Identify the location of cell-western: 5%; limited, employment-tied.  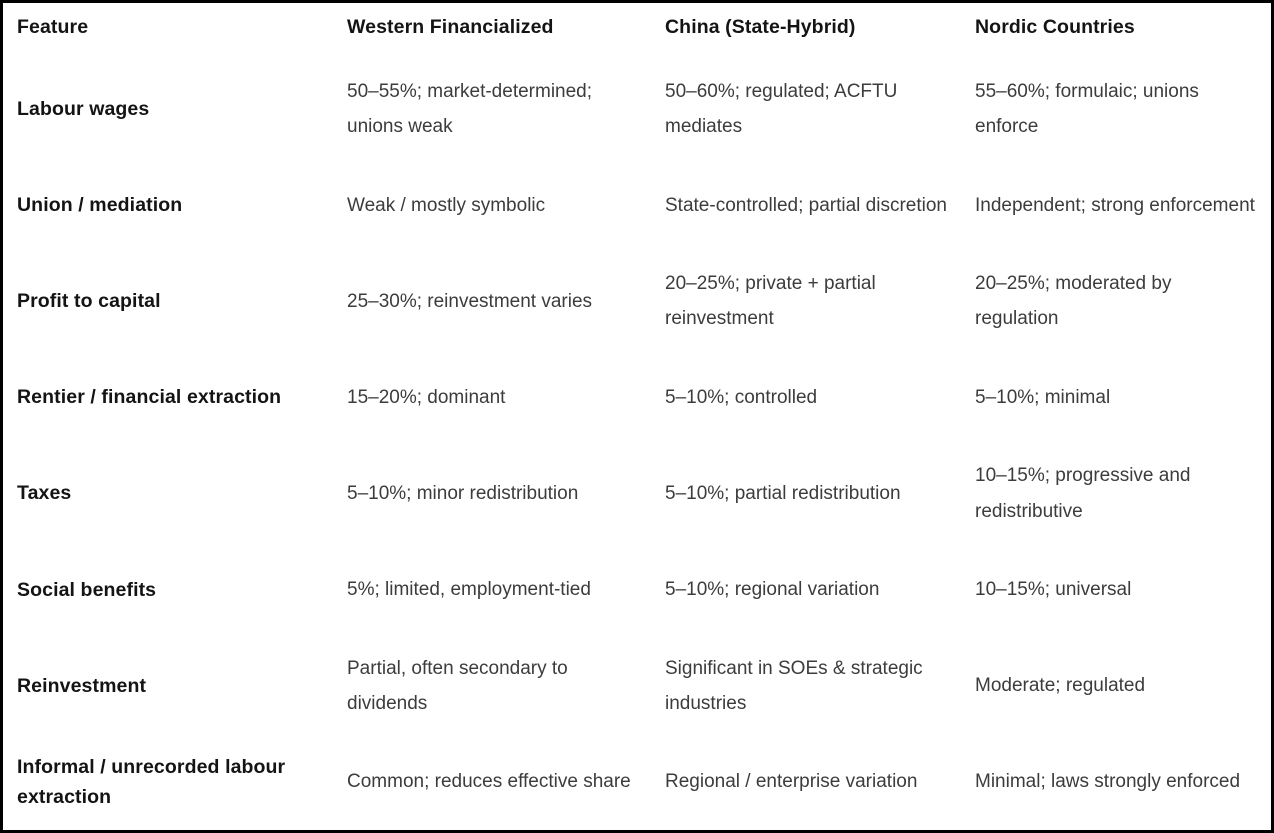
(469, 590).